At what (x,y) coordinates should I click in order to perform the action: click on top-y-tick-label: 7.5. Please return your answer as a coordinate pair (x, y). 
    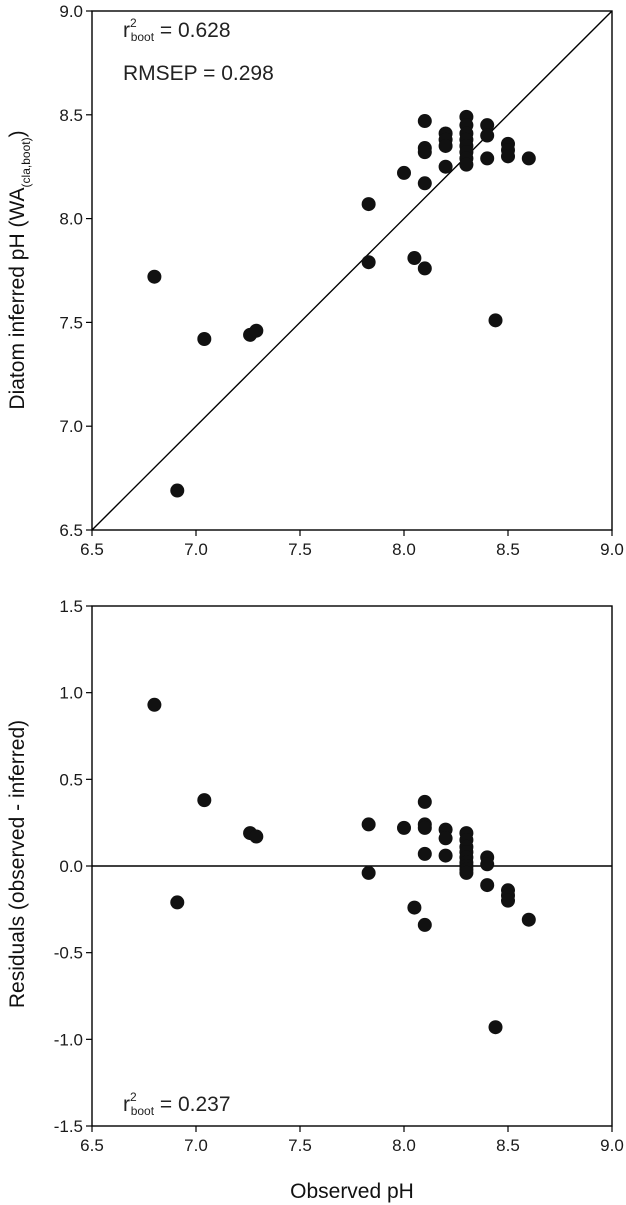
    Looking at the image, I should click on (71, 322).